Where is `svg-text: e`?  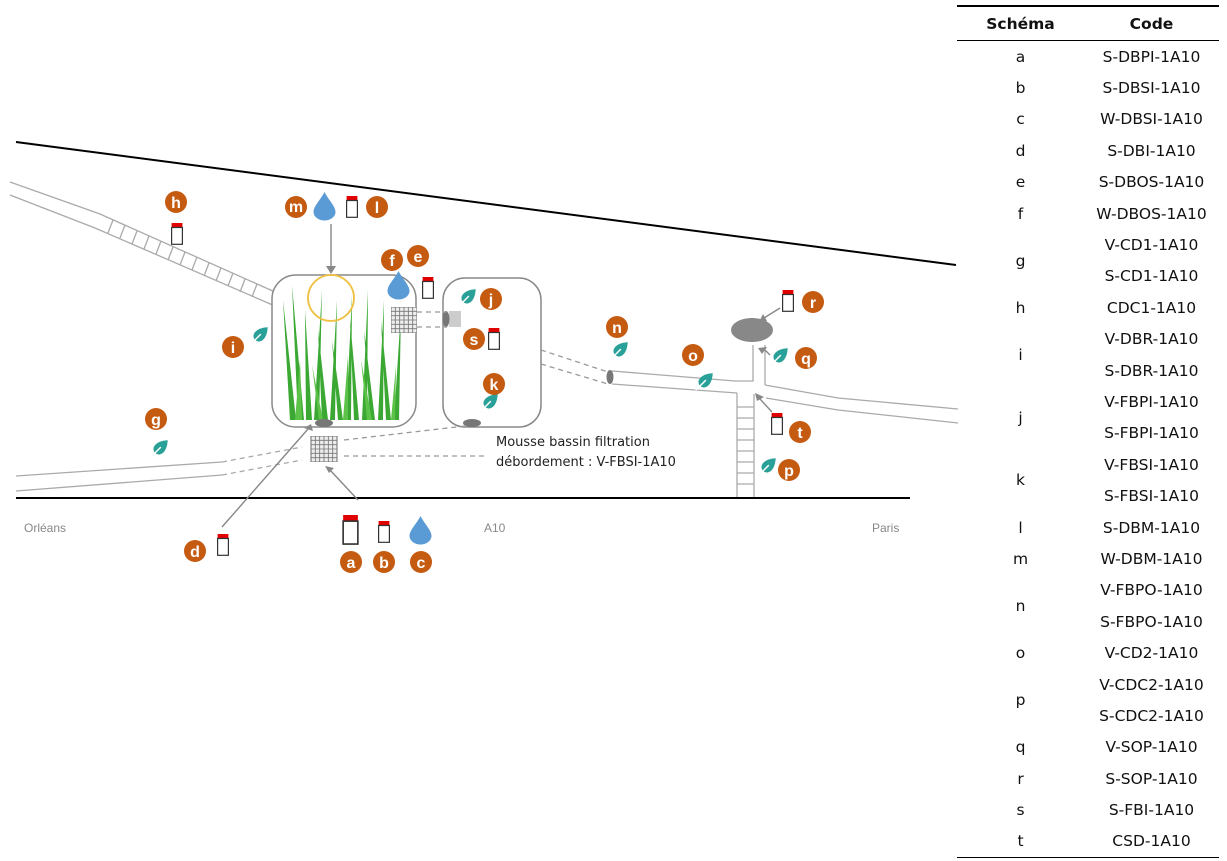
svg-text: e is located at coordinates (418, 257).